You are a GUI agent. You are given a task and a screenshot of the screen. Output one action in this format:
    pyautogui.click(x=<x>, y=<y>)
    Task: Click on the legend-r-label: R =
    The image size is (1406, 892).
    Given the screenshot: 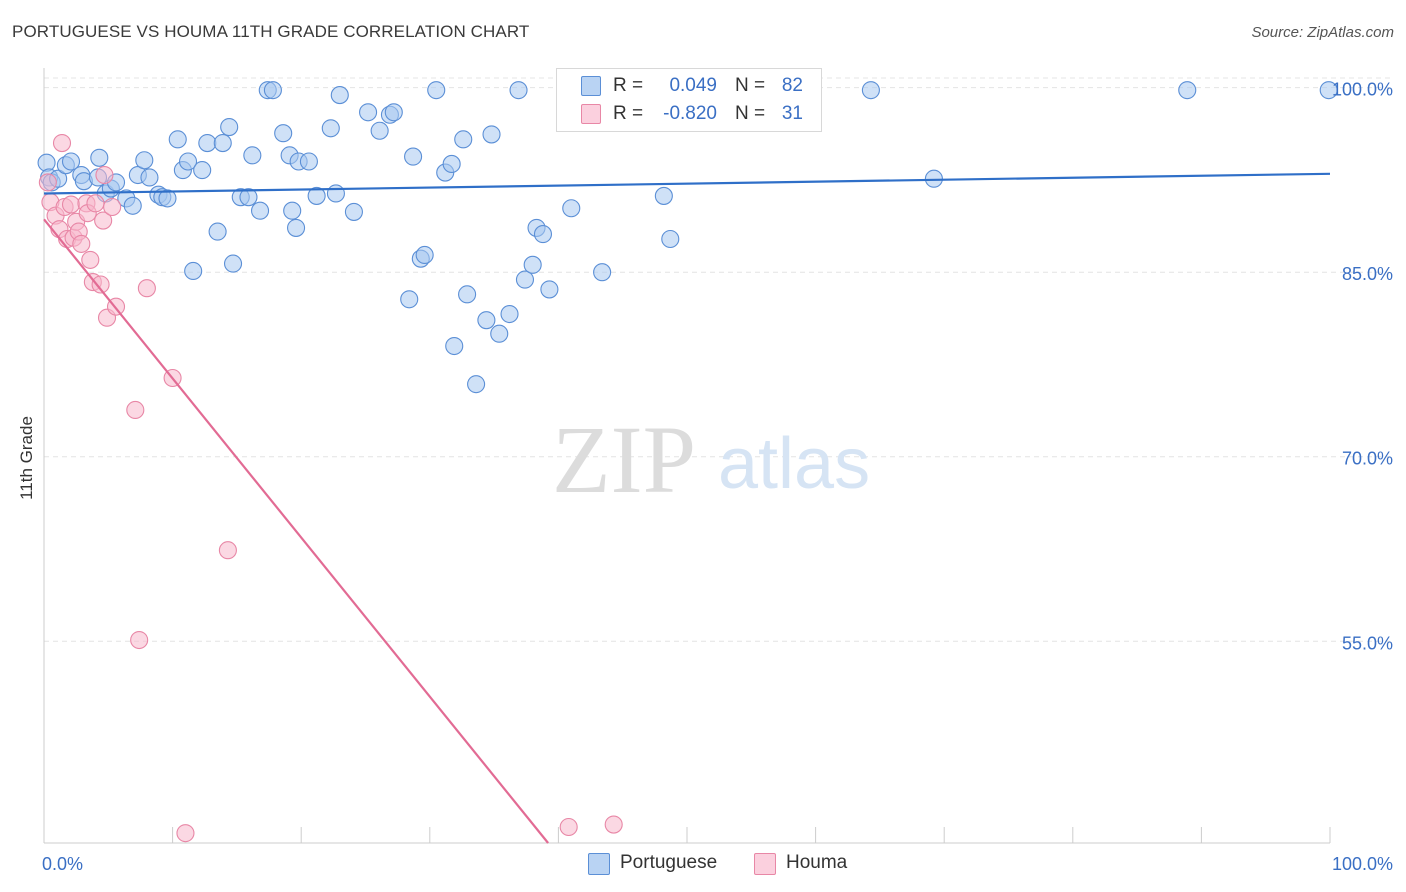 What is the action you would take?
    pyautogui.click(x=628, y=85)
    